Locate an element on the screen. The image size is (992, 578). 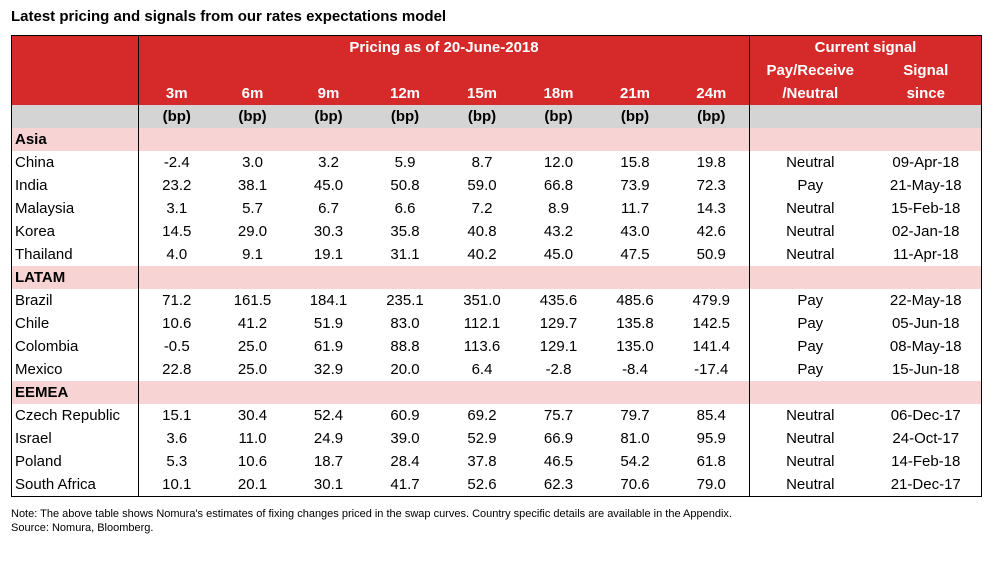
value-cell: 30.1 is located at coordinates (328, 484).